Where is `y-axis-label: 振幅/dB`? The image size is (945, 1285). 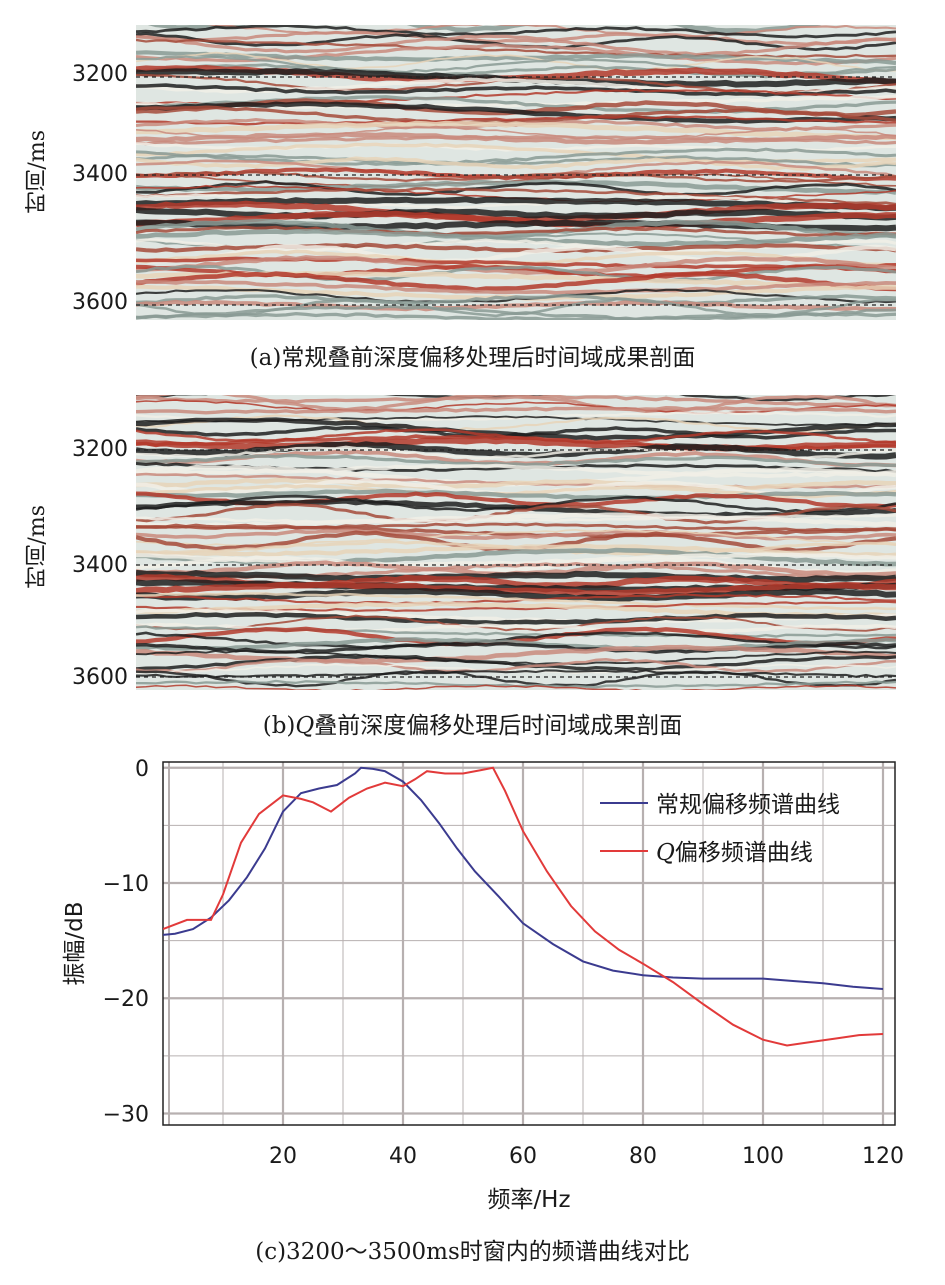
y-axis-label: 振幅/dB is located at coordinates (75, 943).